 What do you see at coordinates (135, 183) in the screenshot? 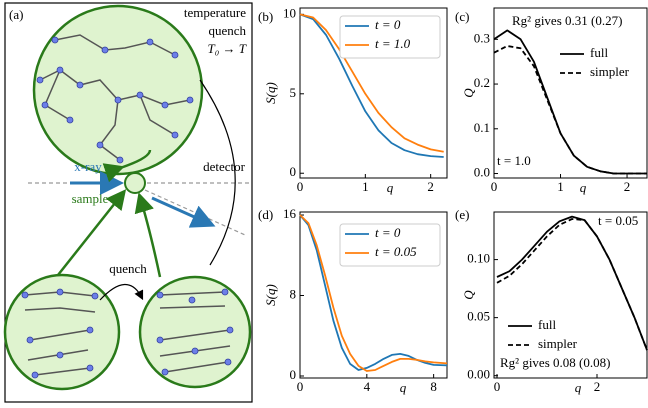
I see `sample-circle` at bounding box center [135, 183].